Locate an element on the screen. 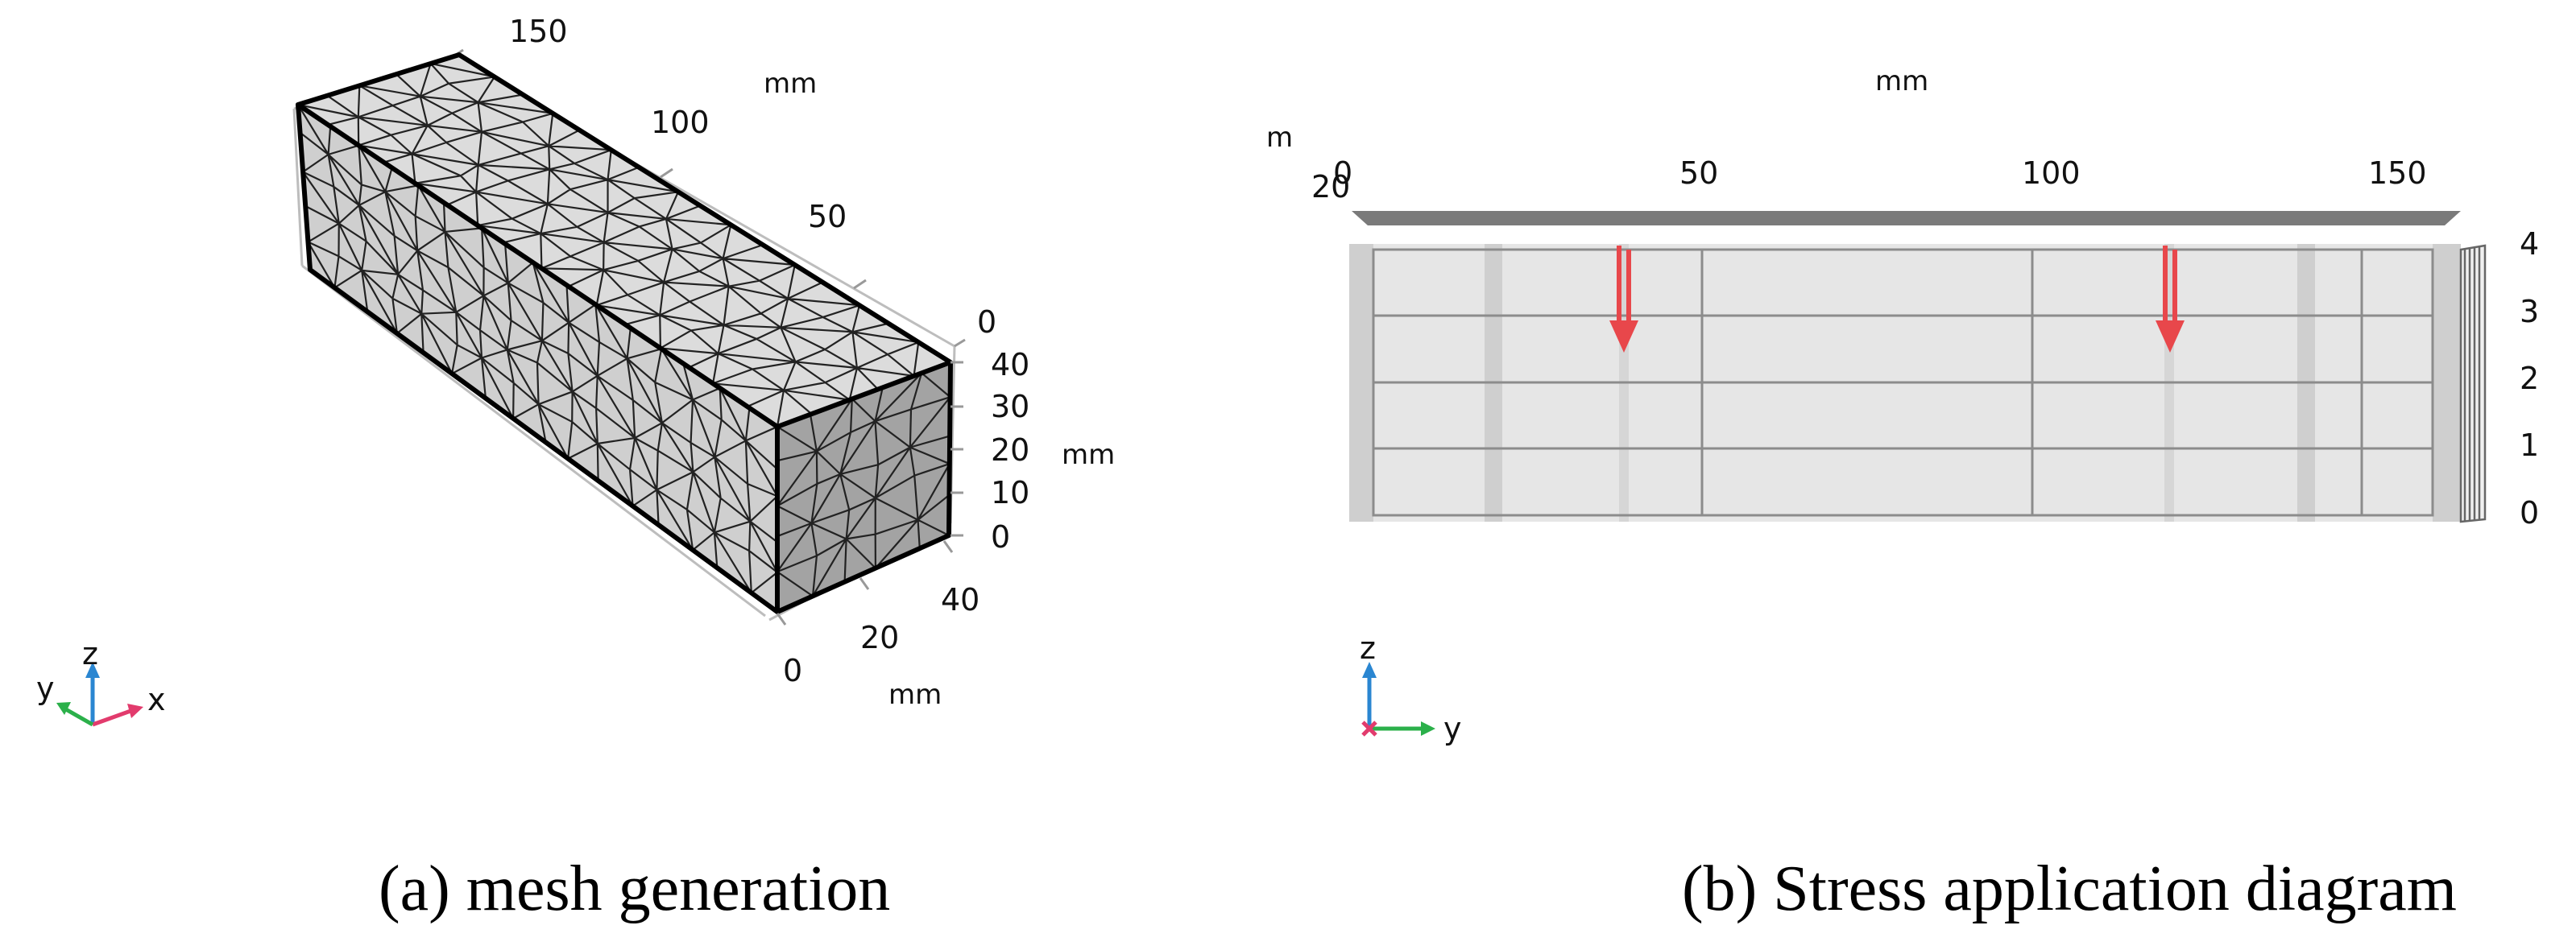 This screenshot has height=946, width=2576. beam-grid is located at coordinates (1903, 382).